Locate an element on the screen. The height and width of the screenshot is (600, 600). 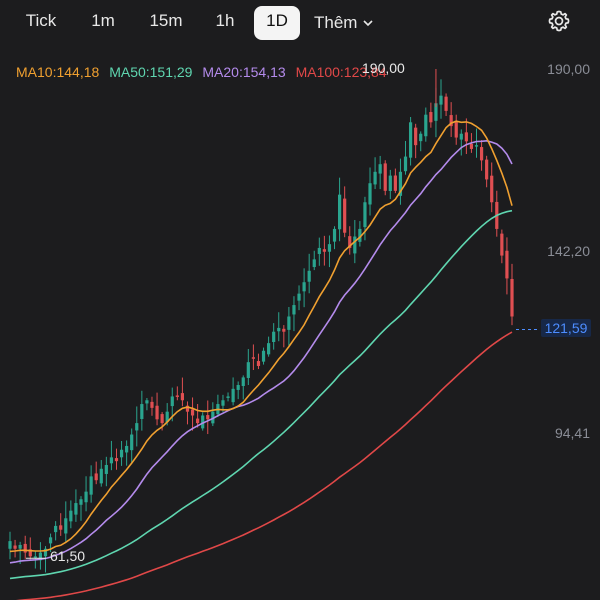
high-price-marker: 190,00 is located at coordinates (383, 68).